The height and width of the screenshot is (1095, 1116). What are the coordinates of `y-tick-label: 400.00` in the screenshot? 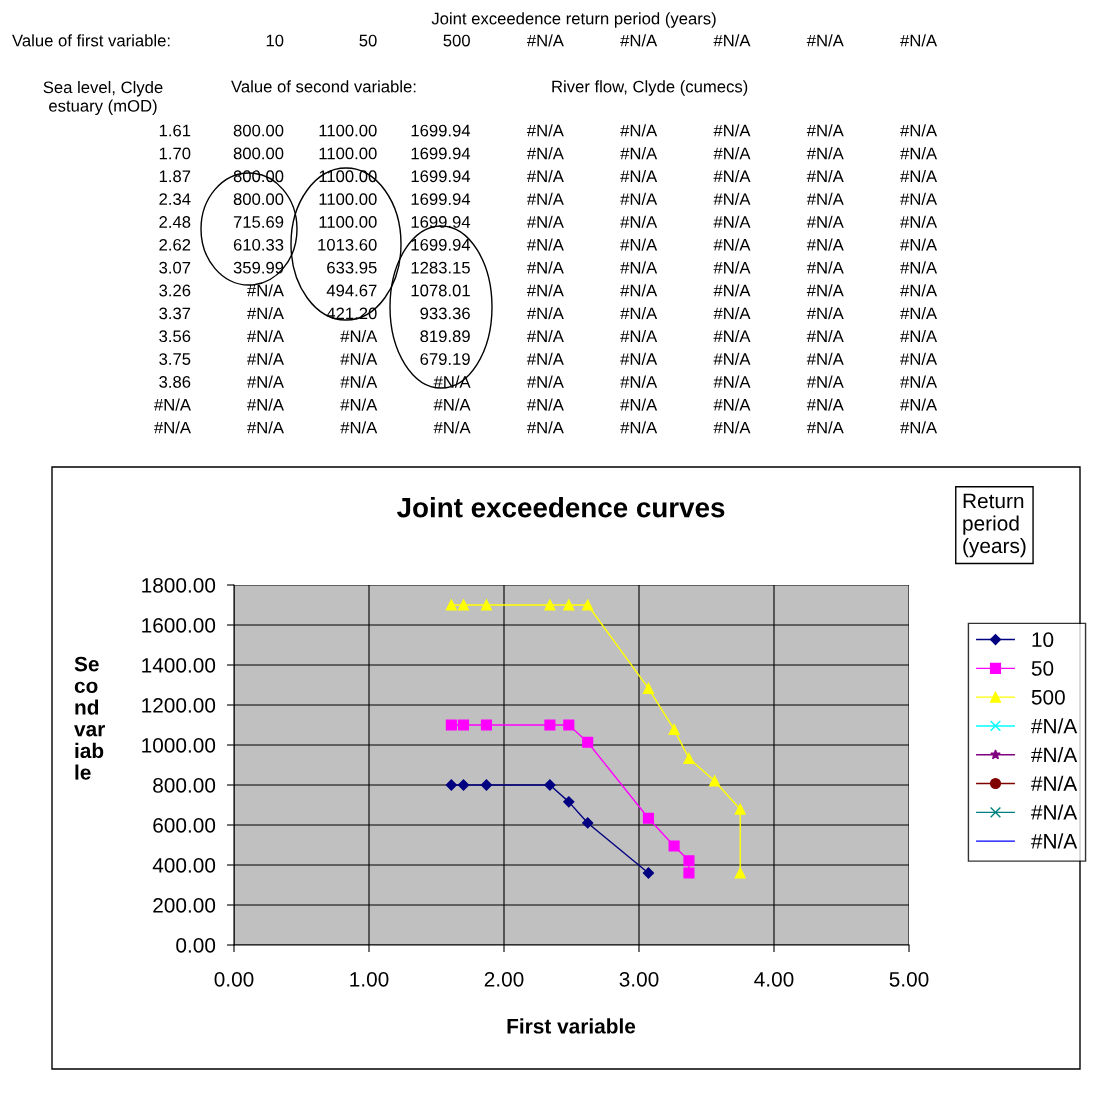 It's located at (184, 865).